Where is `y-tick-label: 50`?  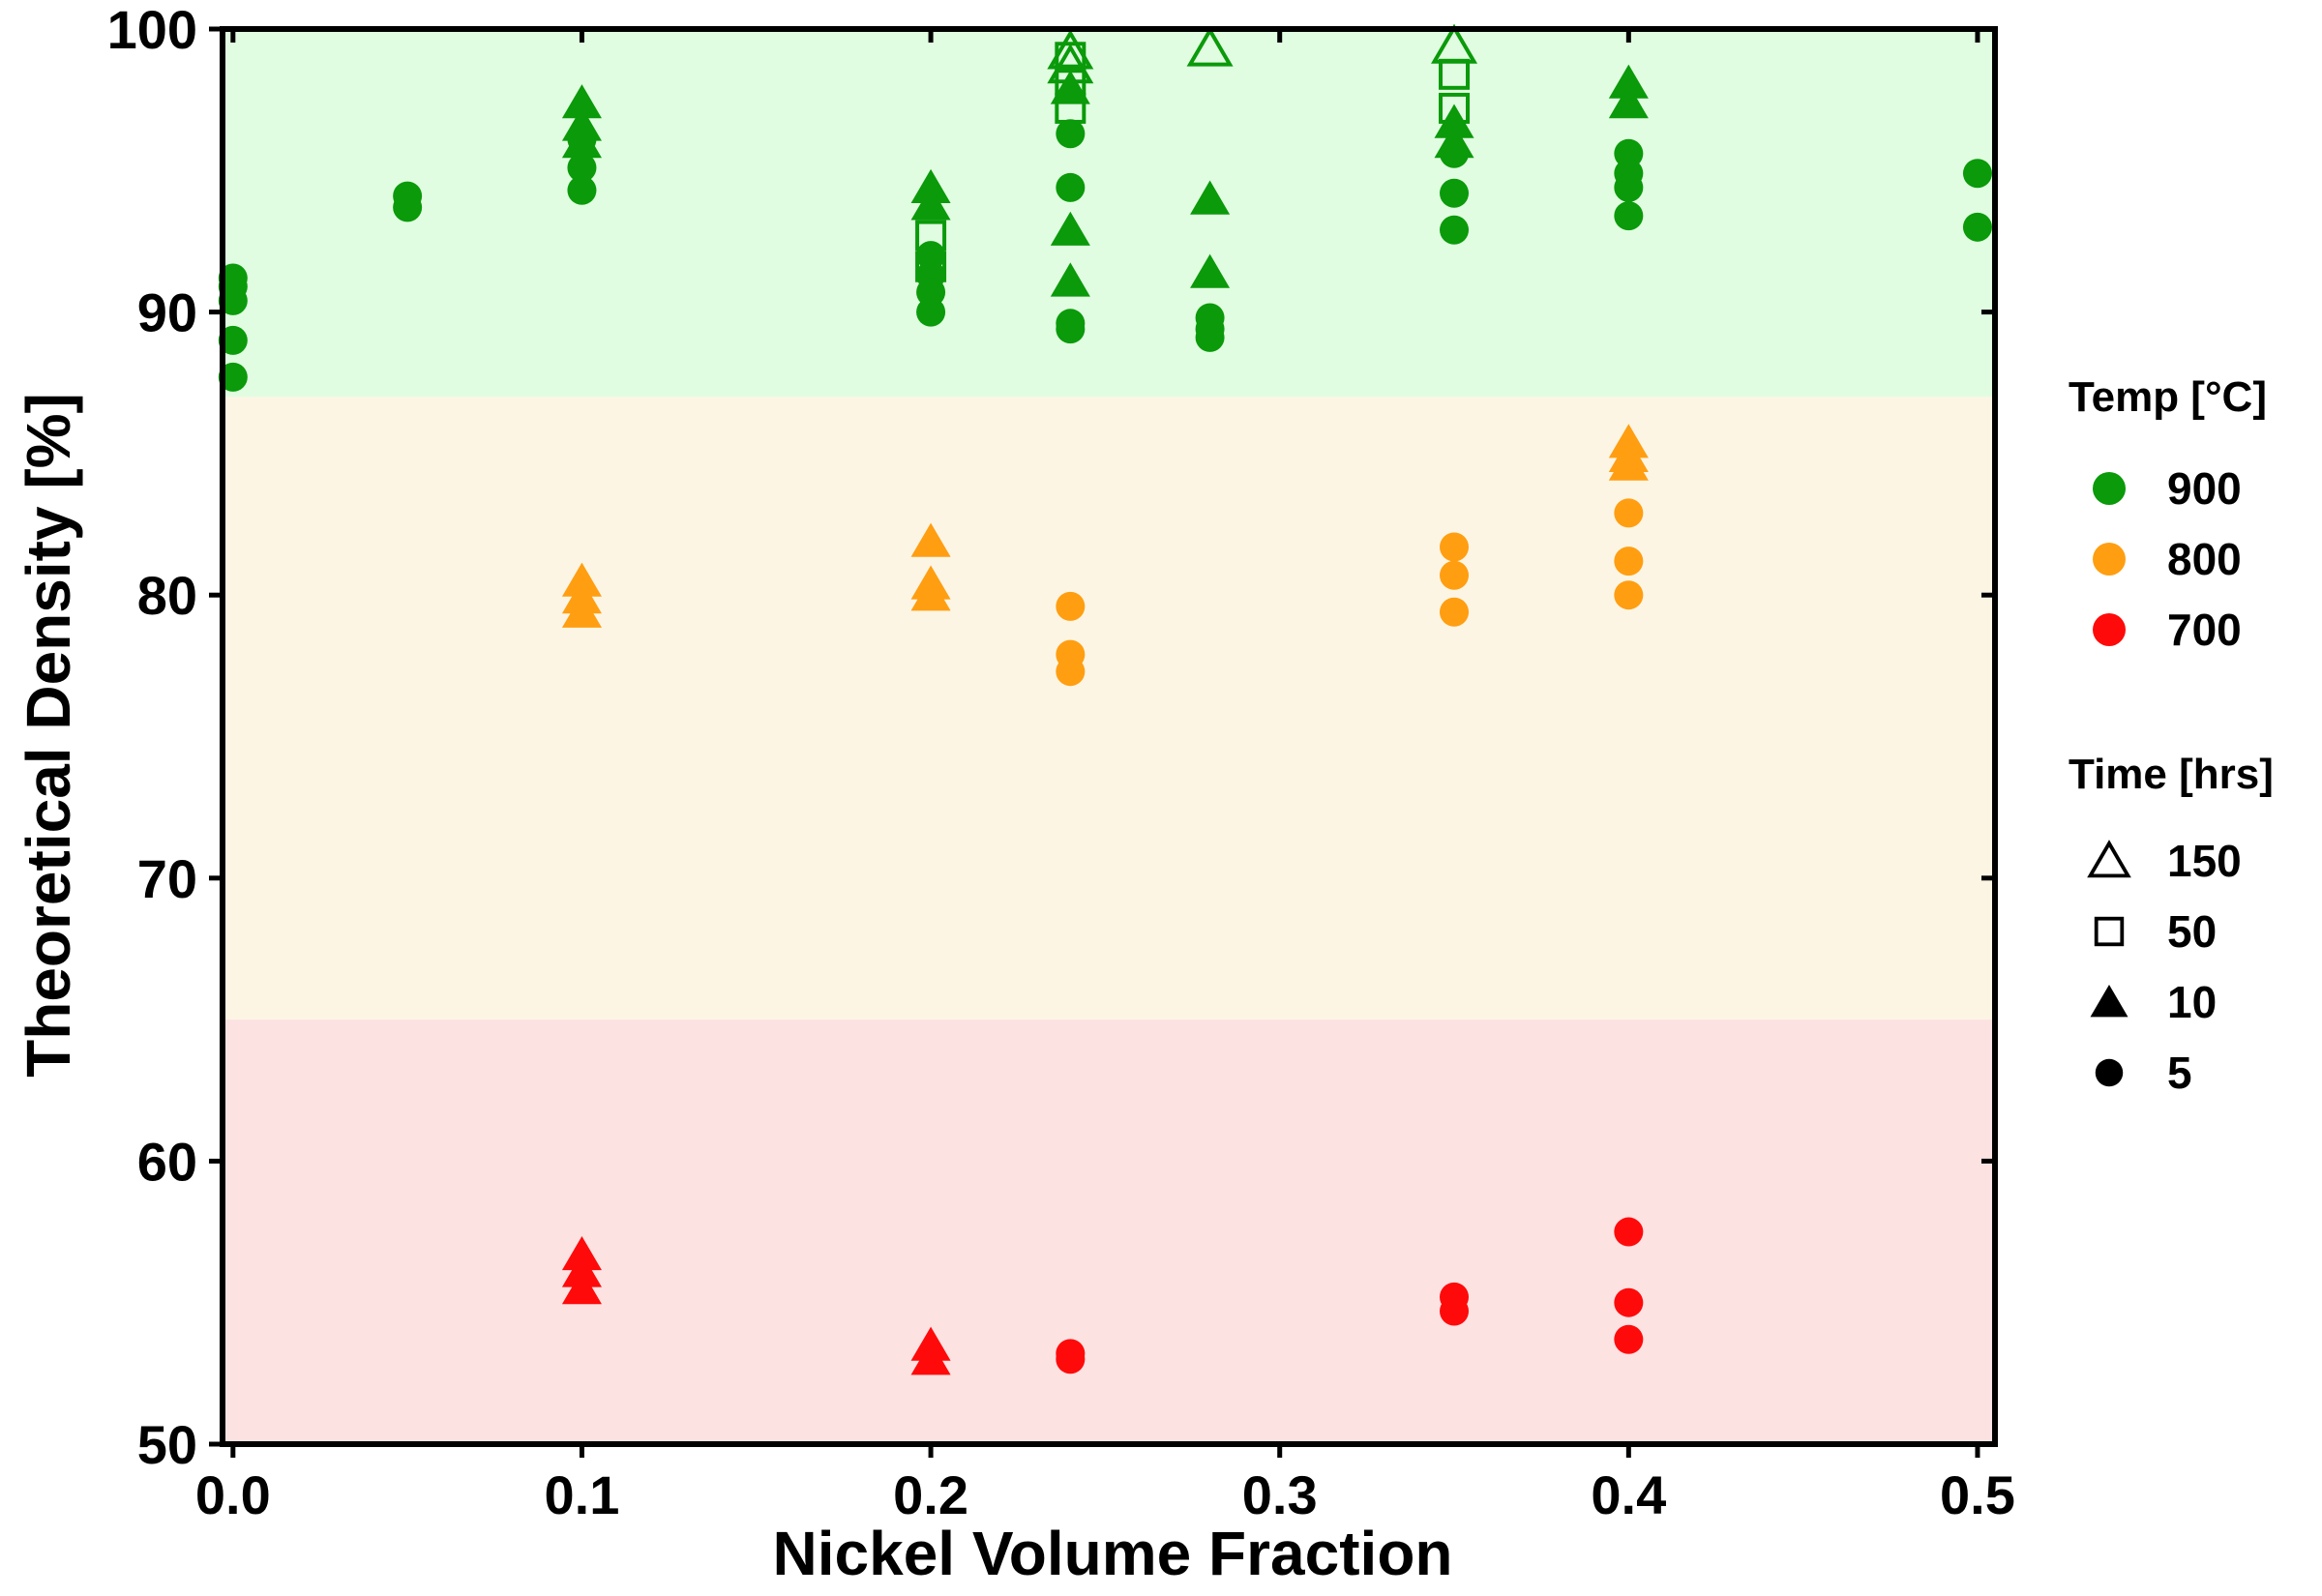
y-tick-label: 50 is located at coordinates (167, 1444).